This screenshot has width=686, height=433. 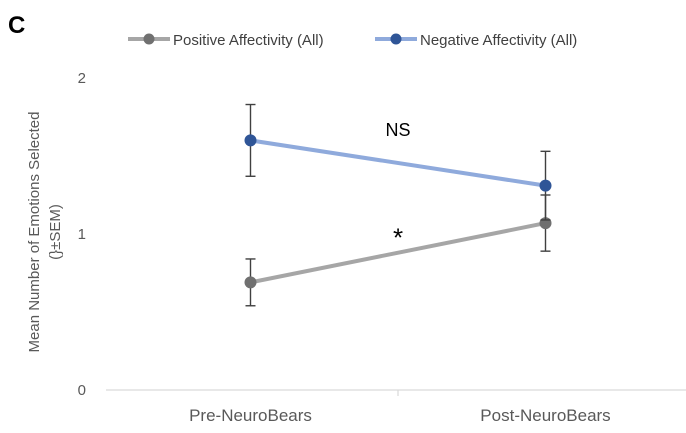 I want to click on legend-label-negative: Negative Affectivity (All), so click(x=498, y=40).